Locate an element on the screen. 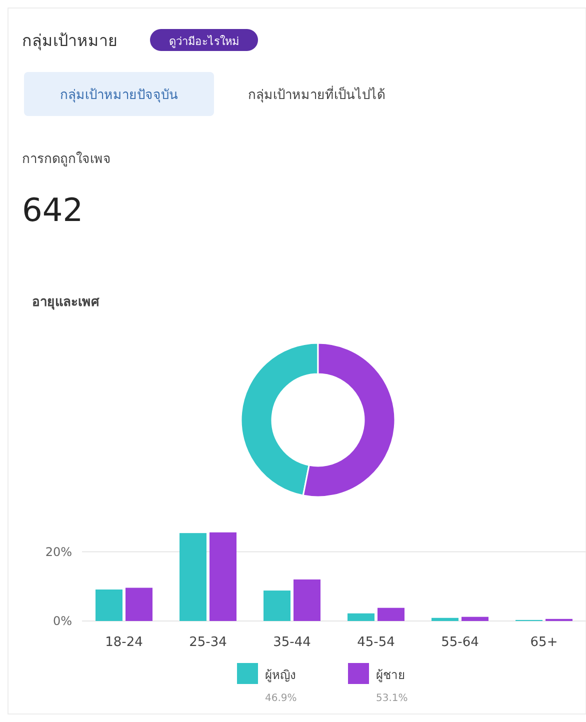  x-tick-label: 45-54 is located at coordinates (376, 642).